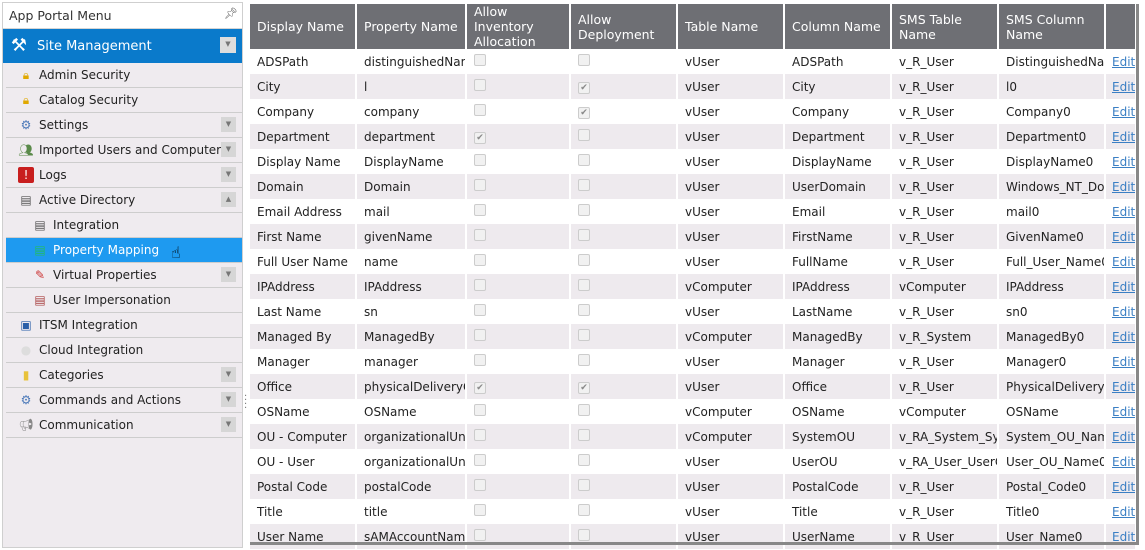 The image size is (1145, 550). I want to click on sidebar-item-integration: ▤ Integration, so click(124, 225).